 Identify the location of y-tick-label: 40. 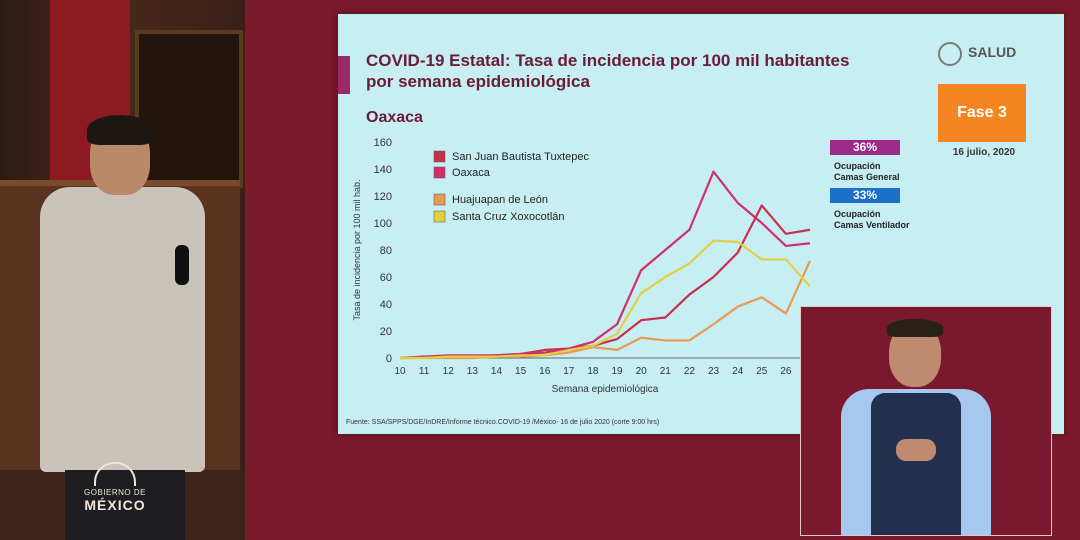
(386, 305).